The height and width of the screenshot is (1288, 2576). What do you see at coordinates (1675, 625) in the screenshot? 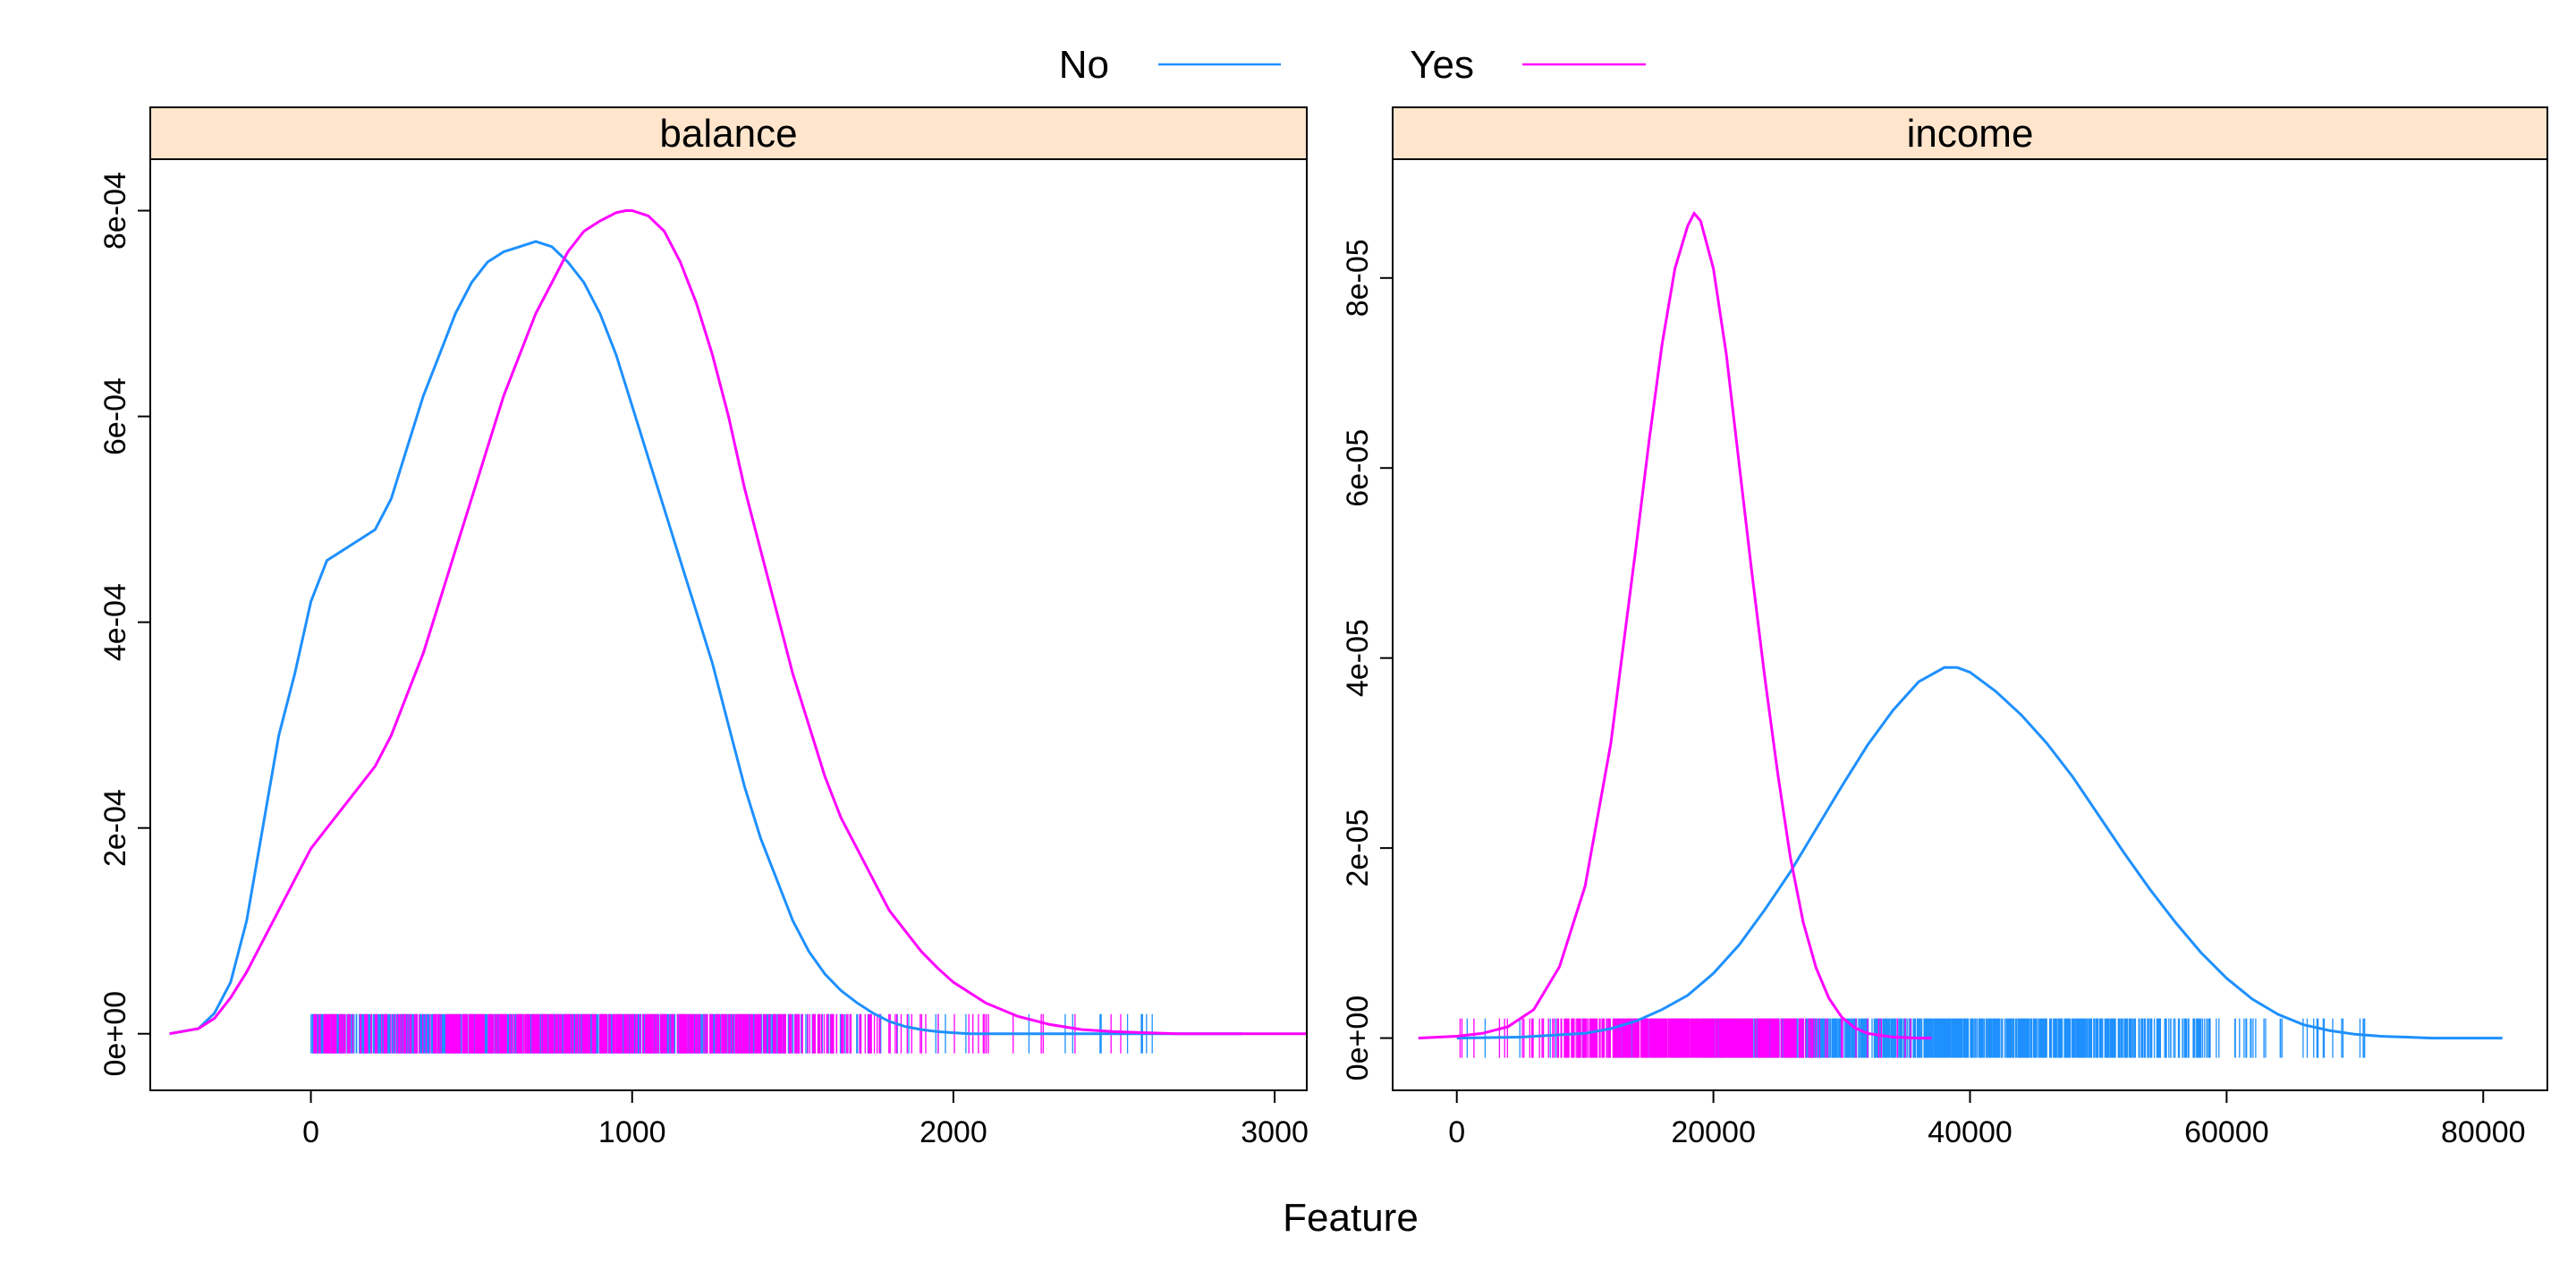
I see `series-line-yes-income` at bounding box center [1675, 625].